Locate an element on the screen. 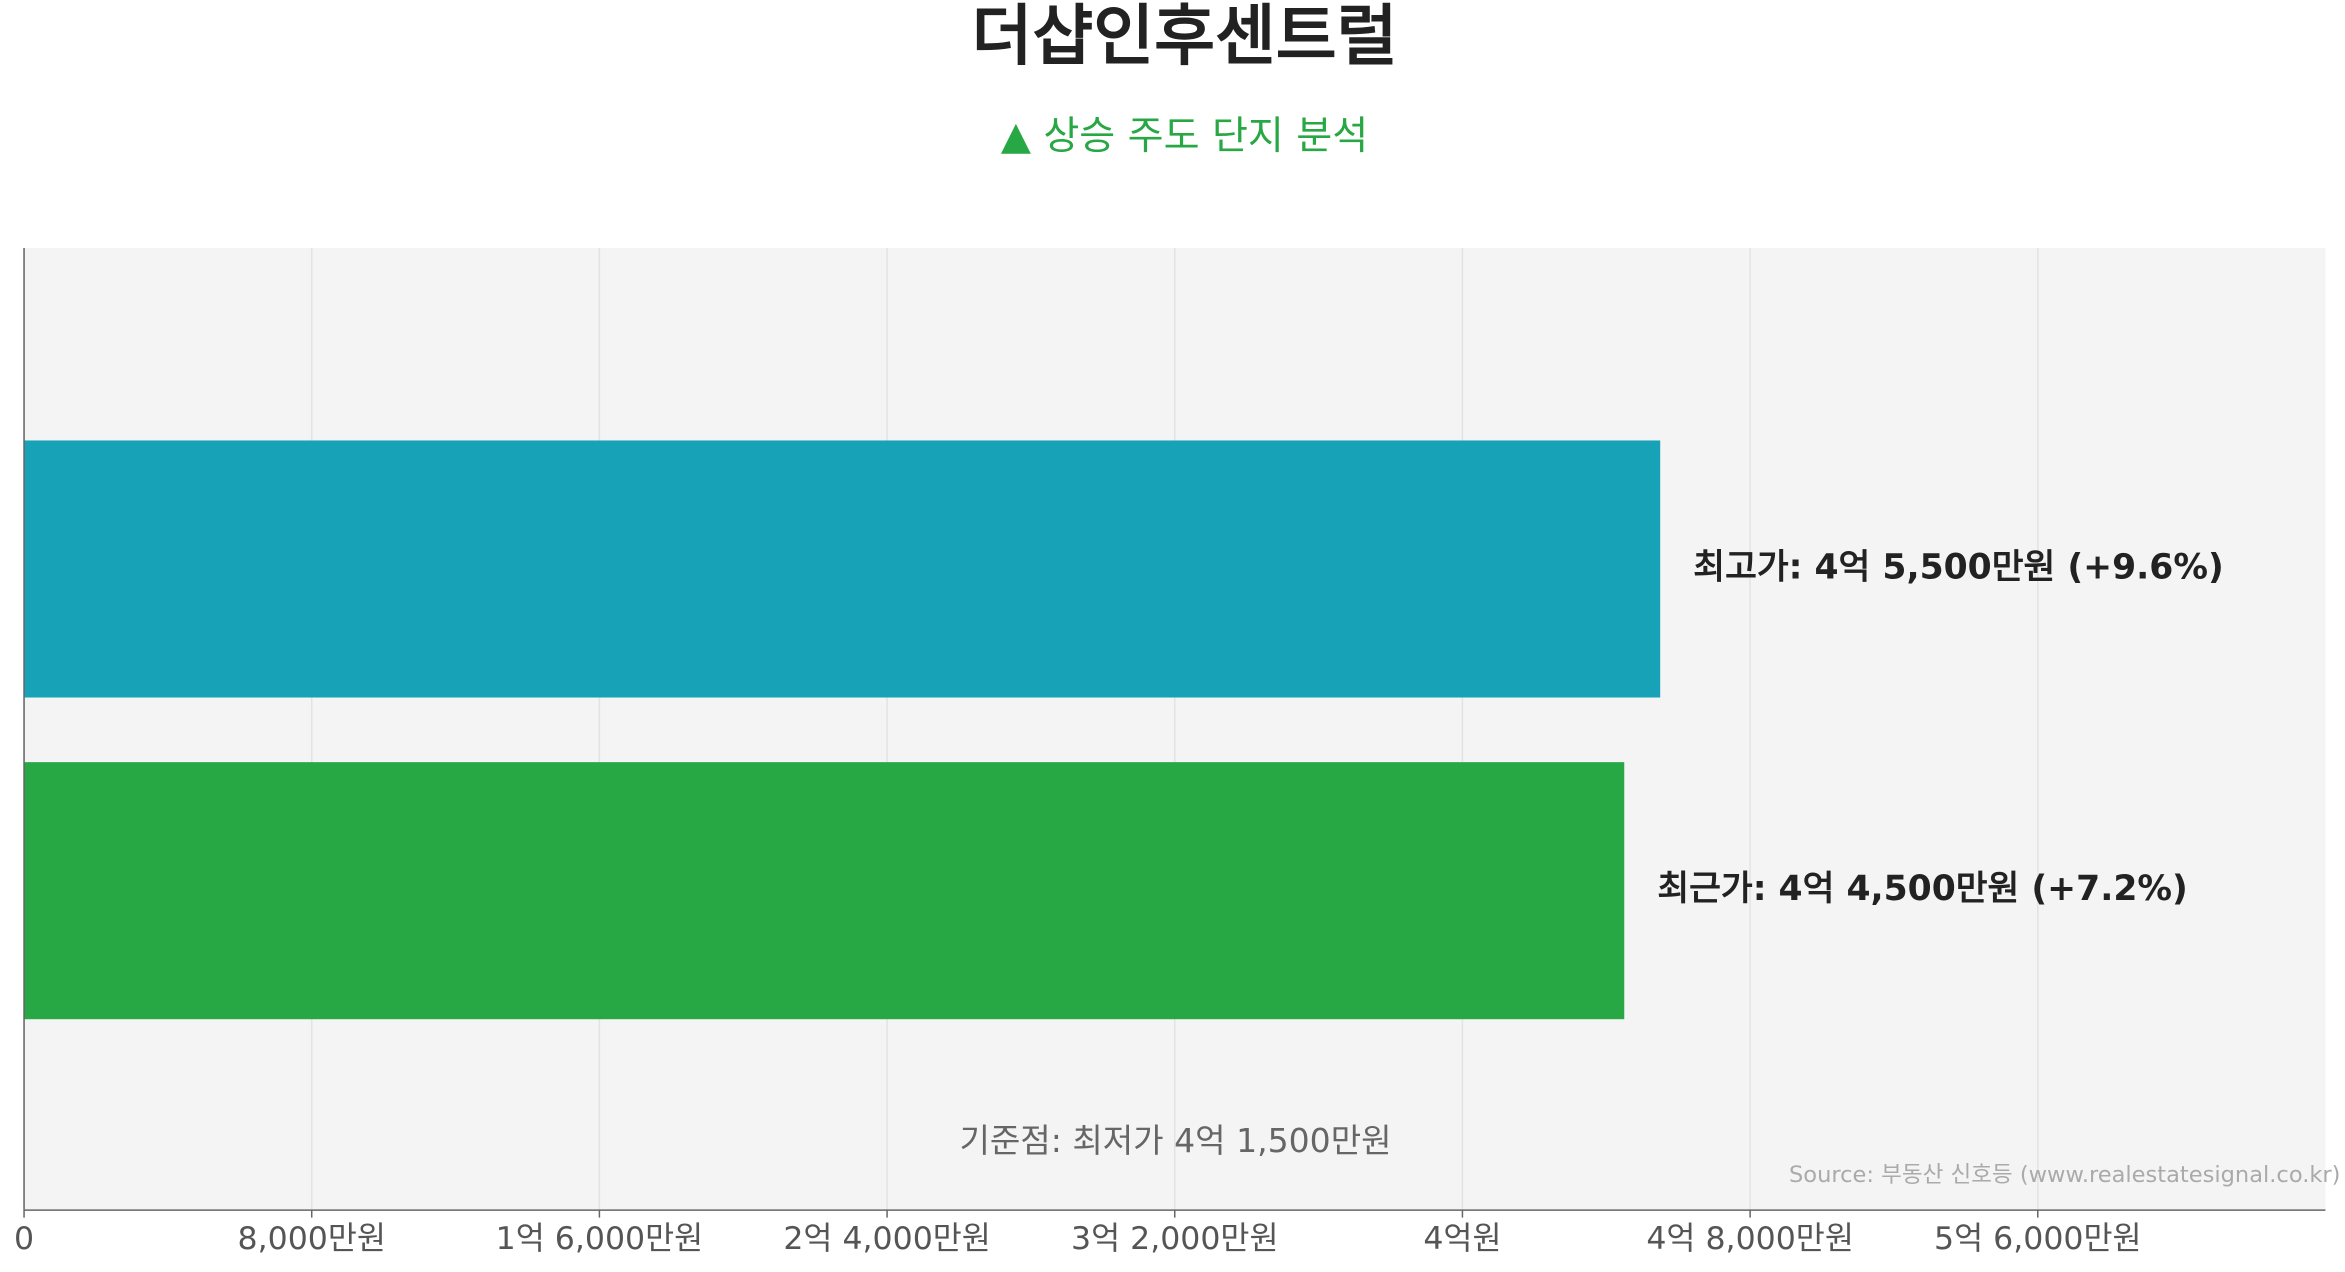  data-label: 최근가: 4억 4,500만원 (+7.2%) is located at coordinates (1922, 889).